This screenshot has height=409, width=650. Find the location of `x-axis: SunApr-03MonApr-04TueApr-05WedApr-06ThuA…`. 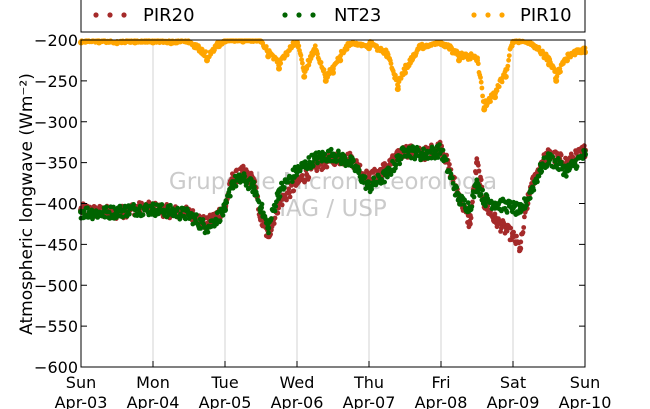

x-axis: SunApr-03MonApr-04TueApr-05WedApr-06ThuA… is located at coordinates (333, 385).